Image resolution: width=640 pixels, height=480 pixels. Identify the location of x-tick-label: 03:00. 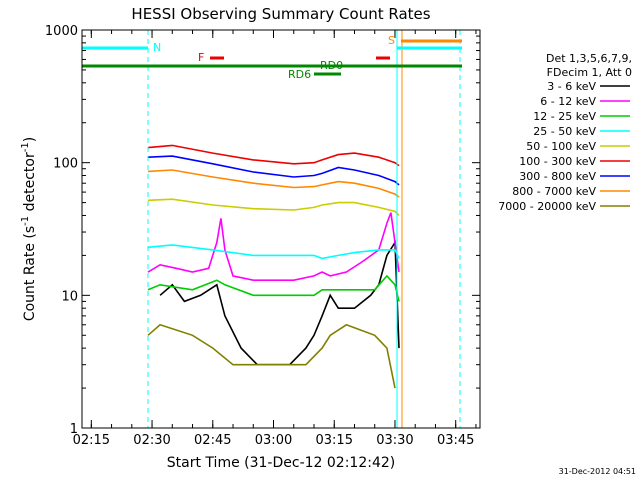
(273, 440).